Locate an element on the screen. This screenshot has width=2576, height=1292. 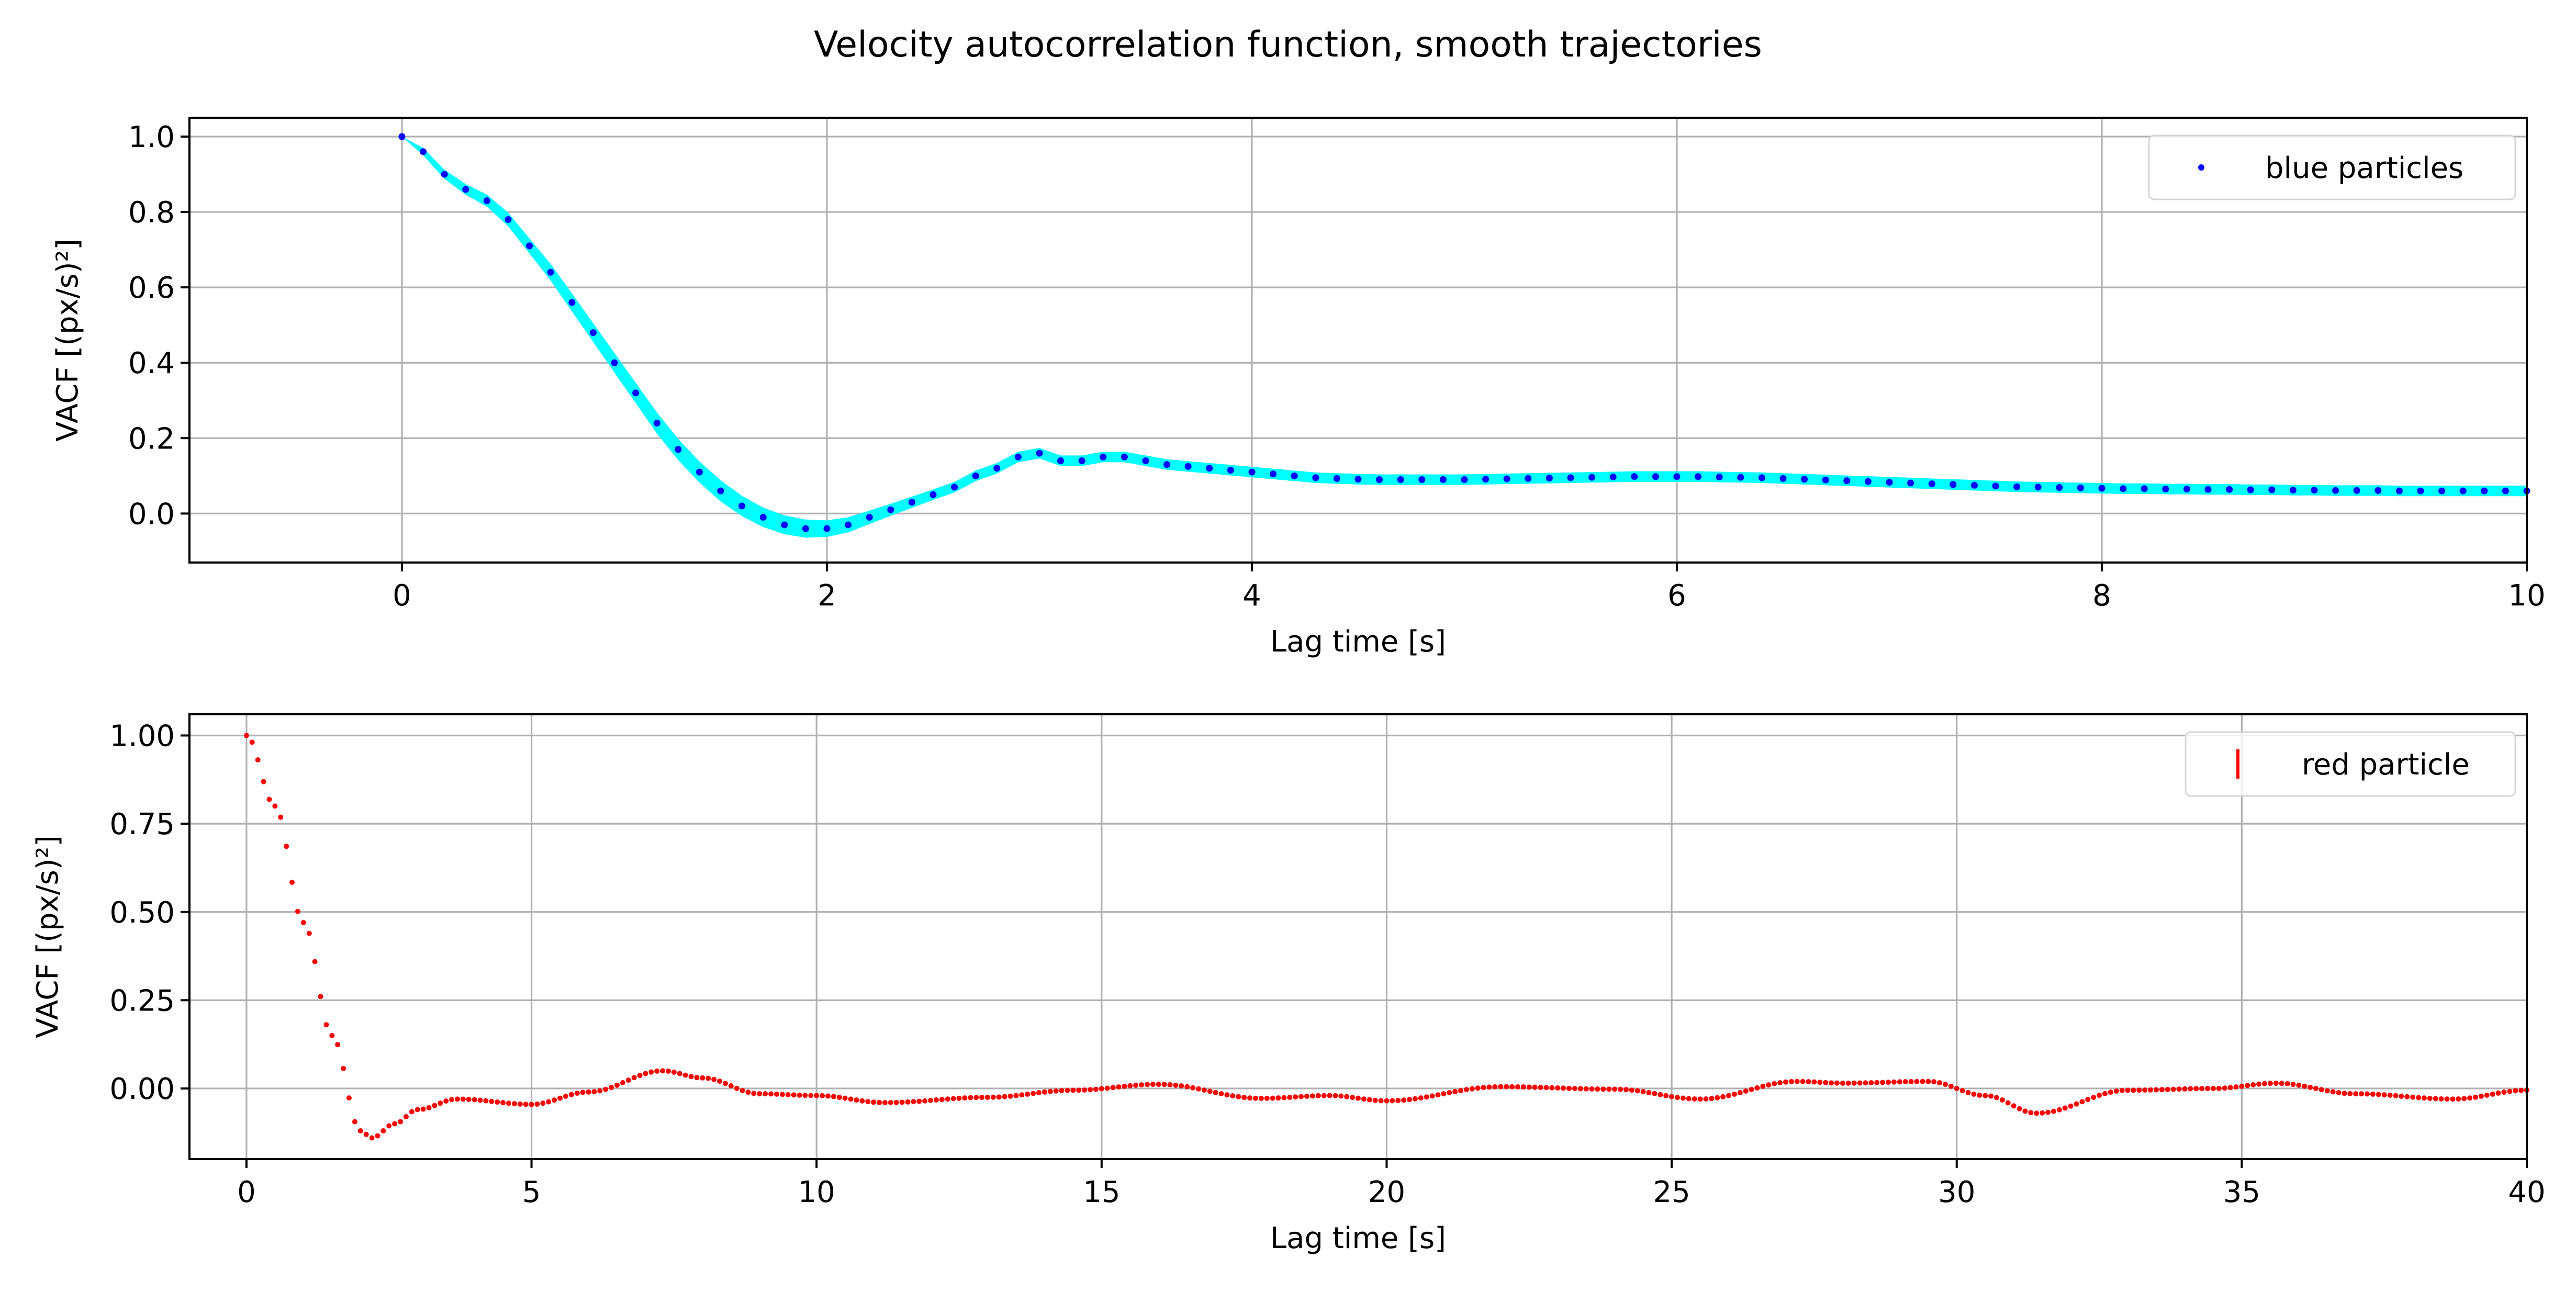
top-chart-y-ticks: 0.0 0.2 0.4 0.6 0.8 1.0 is located at coordinates (158, 326).